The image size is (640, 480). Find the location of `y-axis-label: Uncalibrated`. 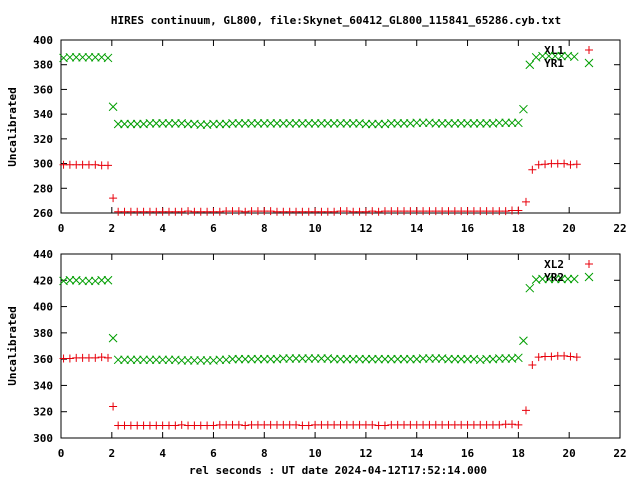

y-axis-label: Uncalibrated is located at coordinates (12, 126).